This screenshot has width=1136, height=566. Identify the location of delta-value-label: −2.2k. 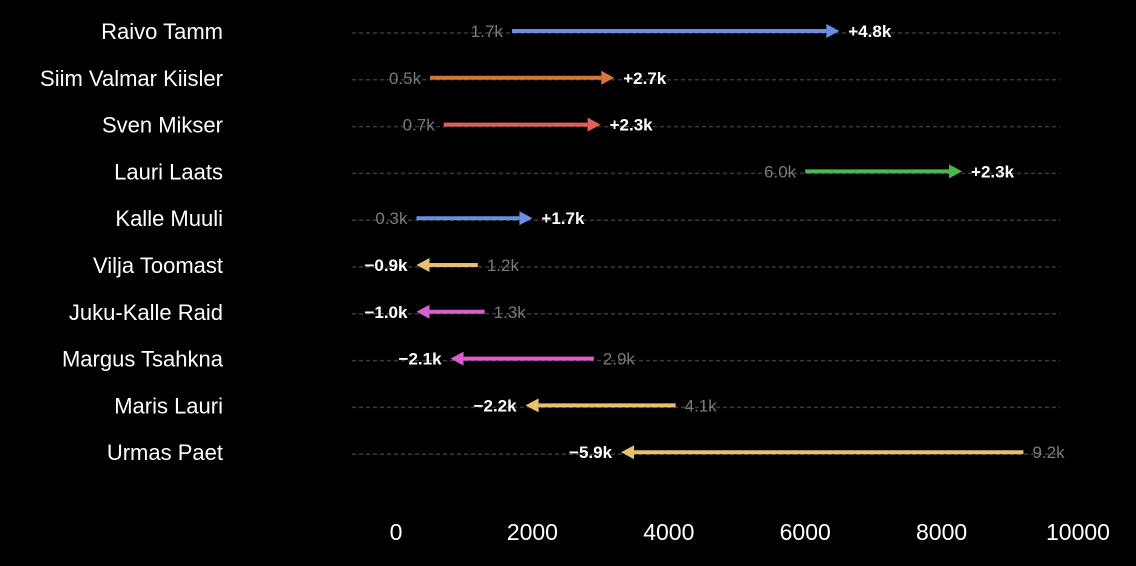
(496, 405).